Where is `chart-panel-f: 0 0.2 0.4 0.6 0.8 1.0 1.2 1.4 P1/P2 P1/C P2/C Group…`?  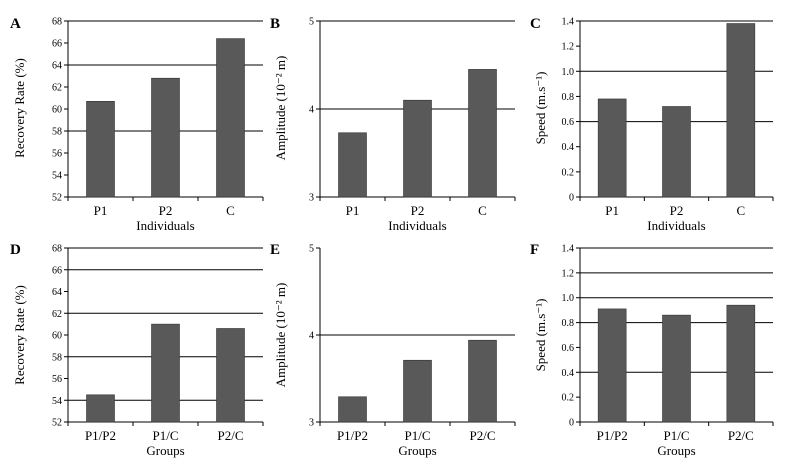 chart-panel-f: 0 0.2 0.4 0.6 0.8 1.0 1.2 1.4 P1/P2 P1/C P2/C Group… is located at coordinates (652, 350).